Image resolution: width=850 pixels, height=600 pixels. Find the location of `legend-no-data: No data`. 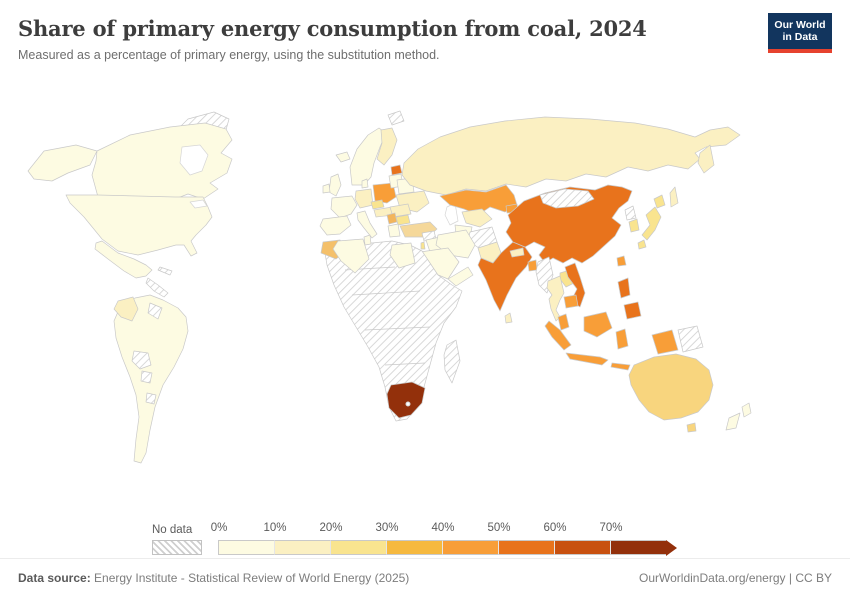

legend-no-data: No data is located at coordinates (177, 539).